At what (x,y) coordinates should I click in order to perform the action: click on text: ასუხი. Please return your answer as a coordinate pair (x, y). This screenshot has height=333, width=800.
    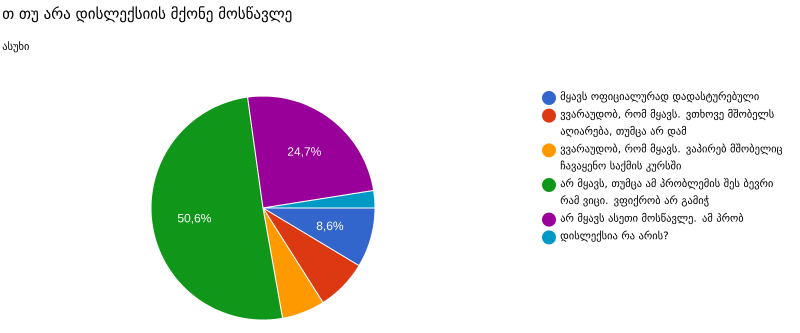
    Looking at the image, I should click on (15, 46).